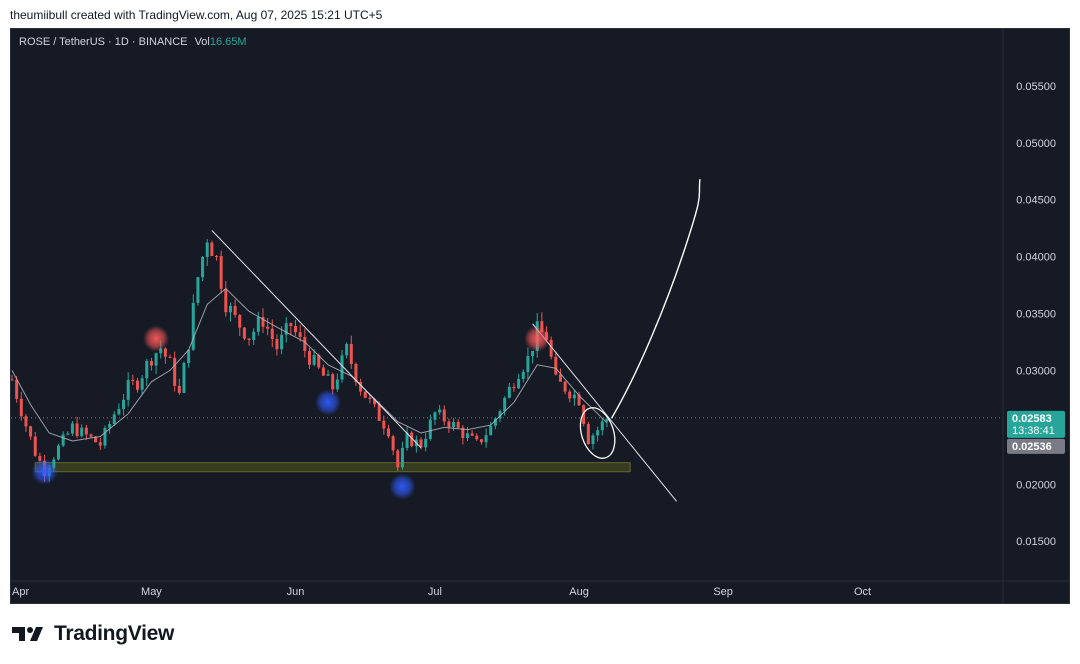 Image resolution: width=1080 pixels, height=664 pixels. Describe the element at coordinates (316, 339) in the screenshot. I see `trendline-may` at that location.